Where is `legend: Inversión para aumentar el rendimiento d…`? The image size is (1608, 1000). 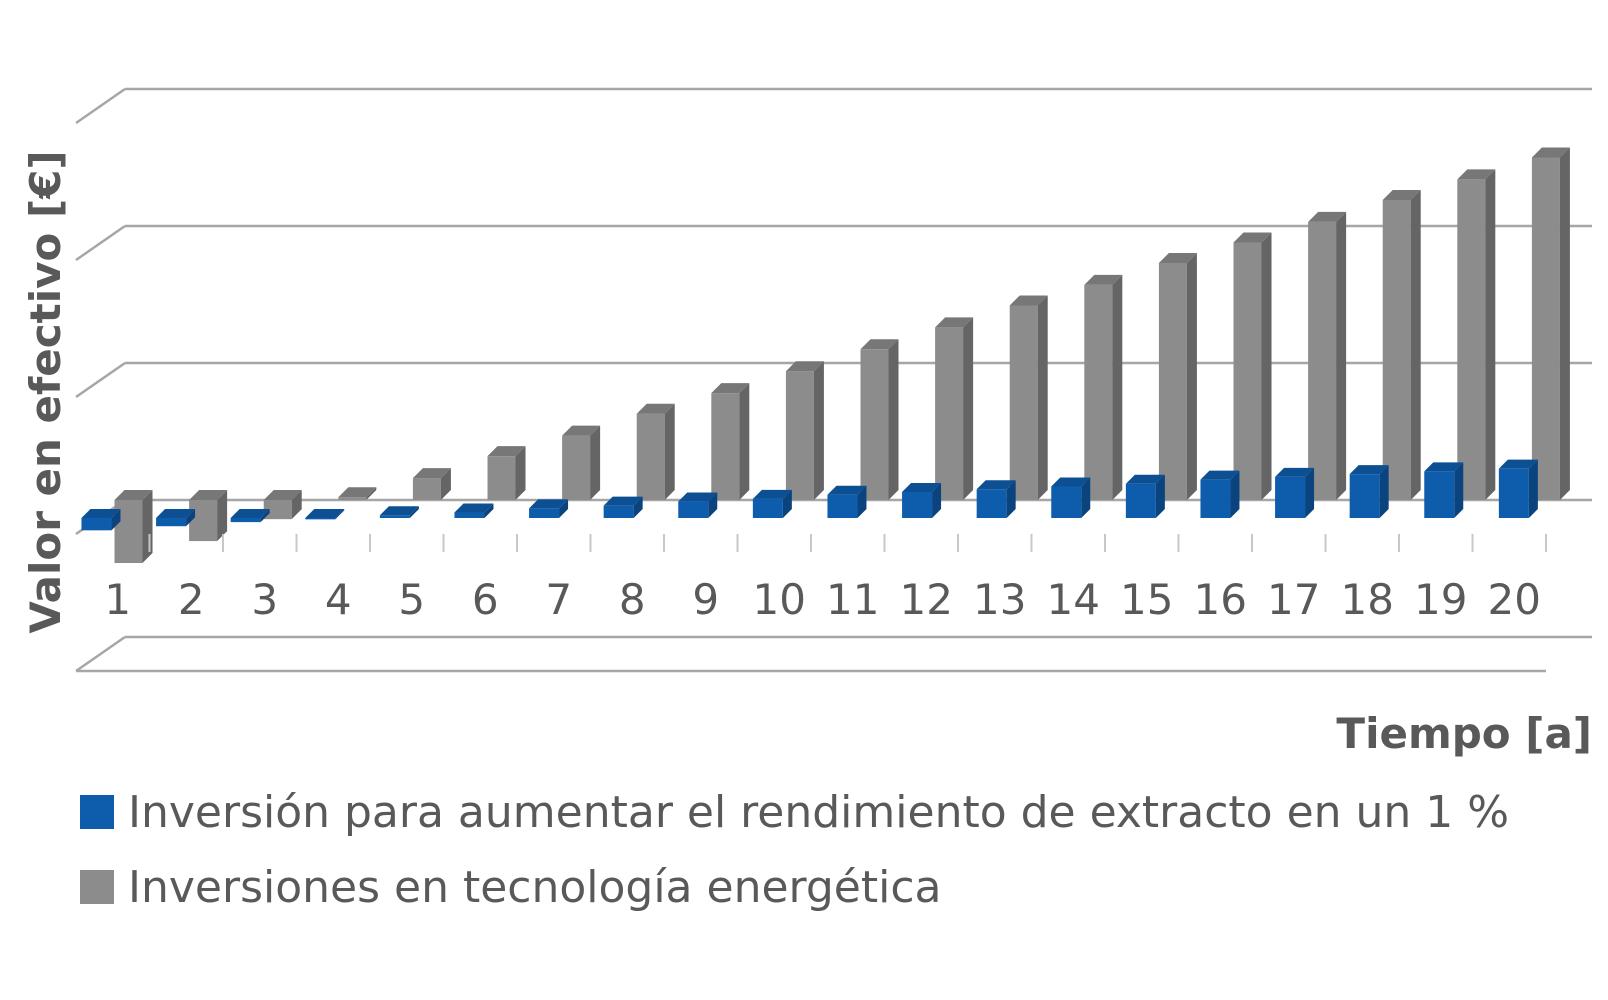
legend: Inversión para aumentar el rendimiento d… is located at coordinates (794, 850).